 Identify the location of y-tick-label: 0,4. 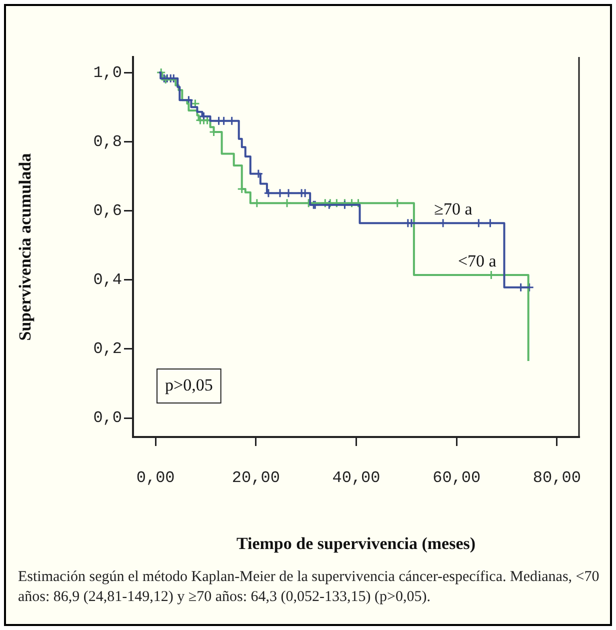
(107, 280).